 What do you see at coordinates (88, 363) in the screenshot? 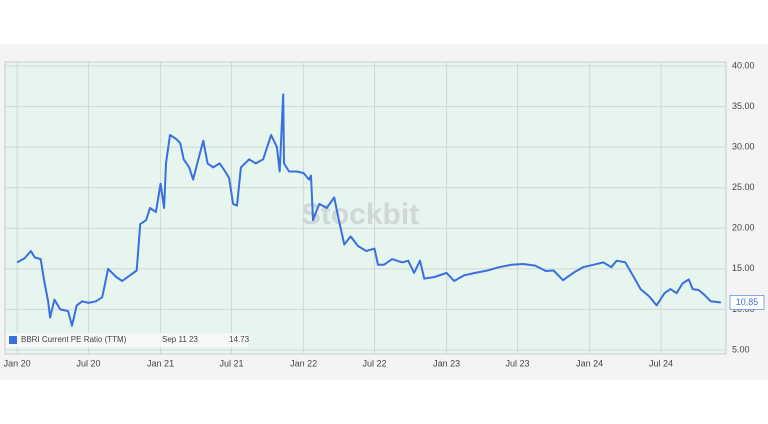
I see `x-tick-label: Jul 20` at bounding box center [88, 363].